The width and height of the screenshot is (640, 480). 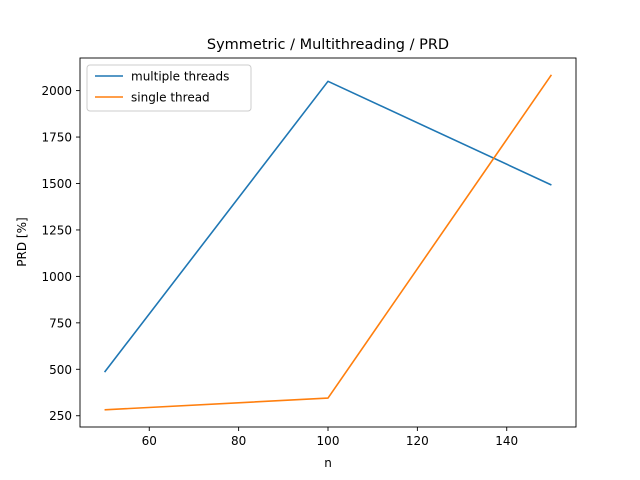 I want to click on y-tick-label: 1000, so click(x=56, y=277).